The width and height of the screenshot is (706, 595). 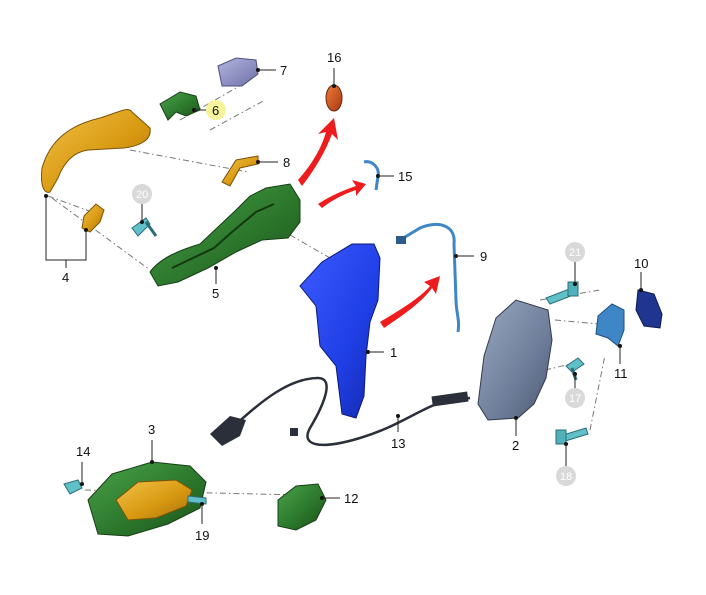 What do you see at coordinates (621, 373) in the screenshot?
I see `label-11: 11` at bounding box center [621, 373].